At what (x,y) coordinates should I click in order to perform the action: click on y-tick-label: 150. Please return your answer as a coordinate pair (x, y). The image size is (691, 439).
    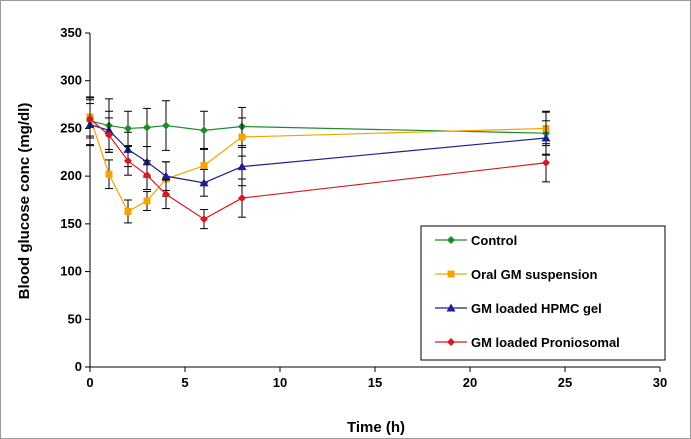
    Looking at the image, I should click on (71, 223).